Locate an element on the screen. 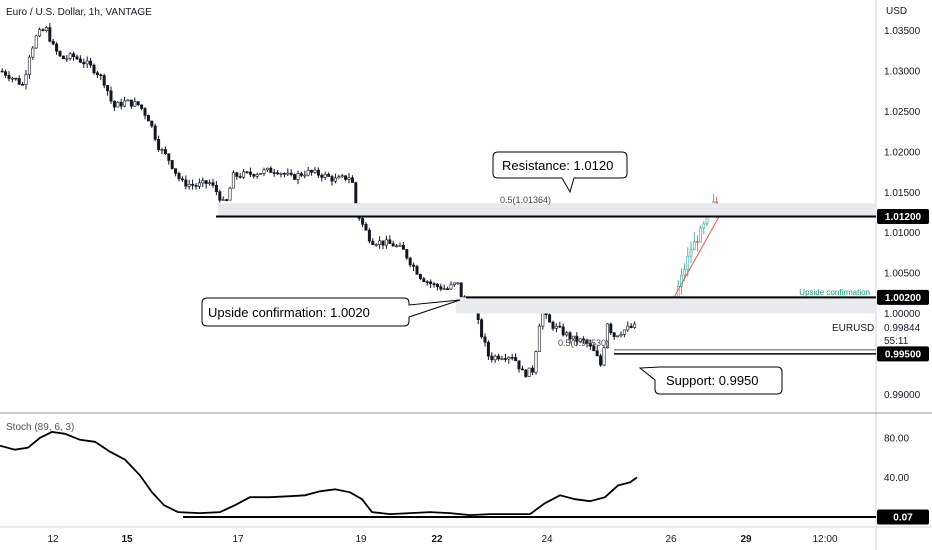  upside-callout: Upside confirmation: 1.0020 is located at coordinates (331, 312).